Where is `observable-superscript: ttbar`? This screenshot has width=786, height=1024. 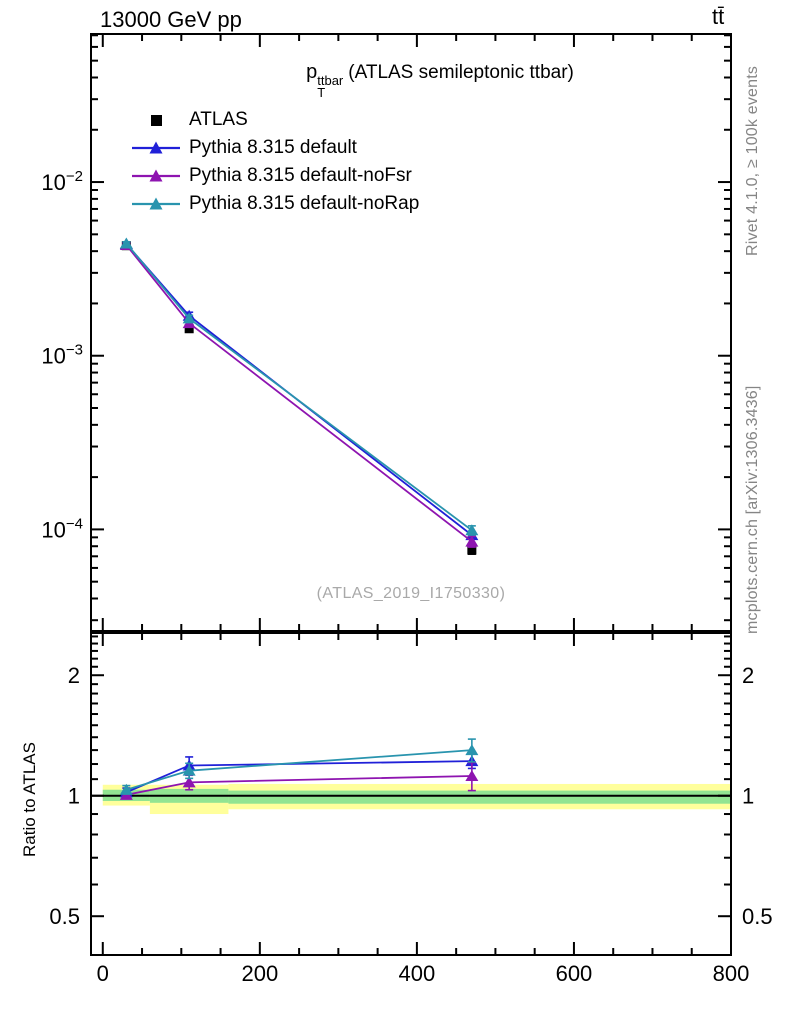 observable-superscript: ttbar is located at coordinates (330, 80).